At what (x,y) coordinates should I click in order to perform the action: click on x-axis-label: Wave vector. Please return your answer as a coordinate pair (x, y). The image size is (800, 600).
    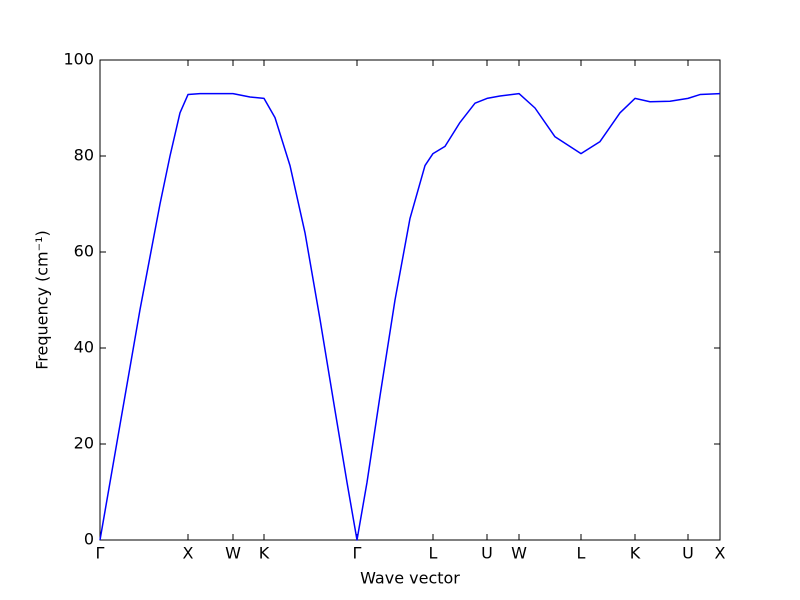
    Looking at the image, I should click on (410, 578).